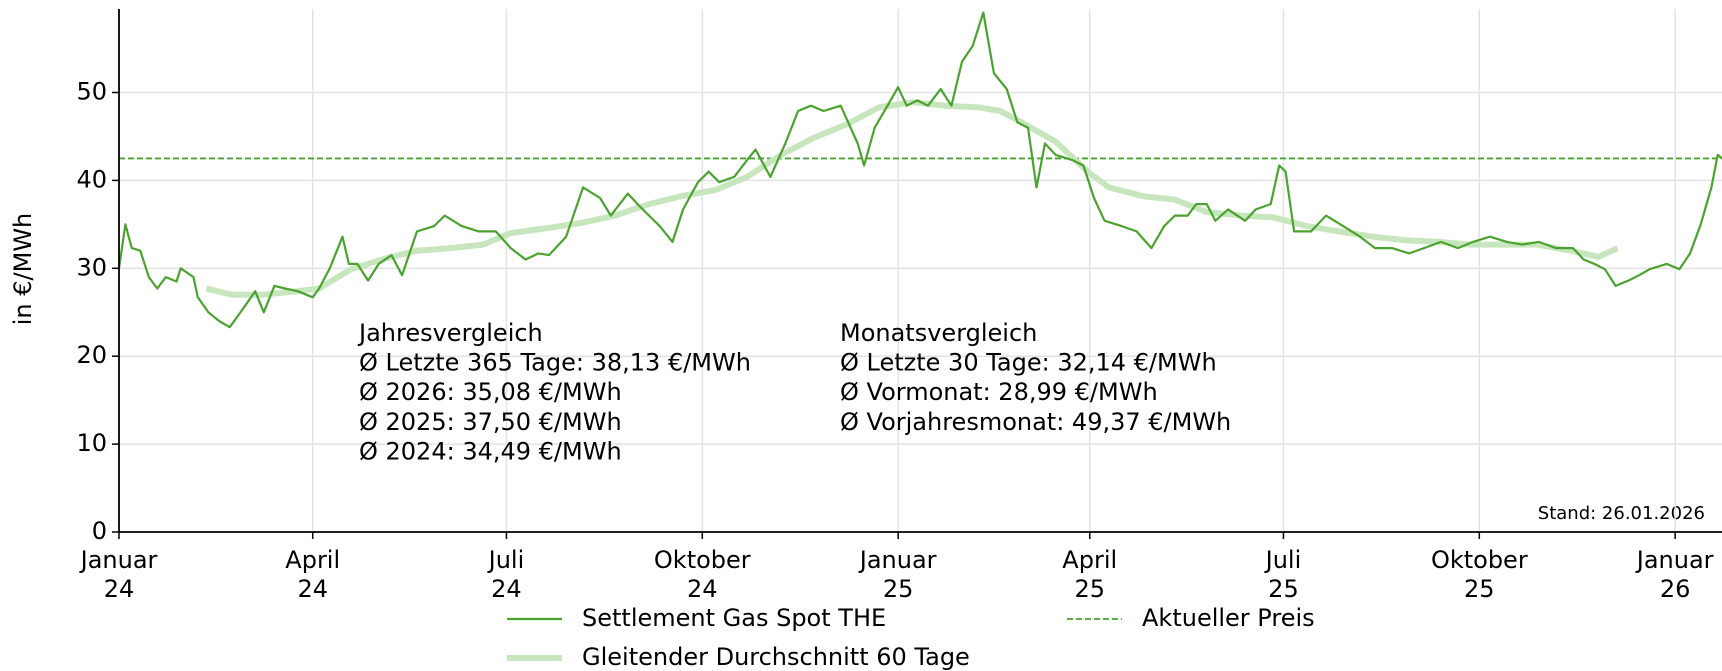  I want to click on x-tick-label: Januar 24, so click(119, 574).